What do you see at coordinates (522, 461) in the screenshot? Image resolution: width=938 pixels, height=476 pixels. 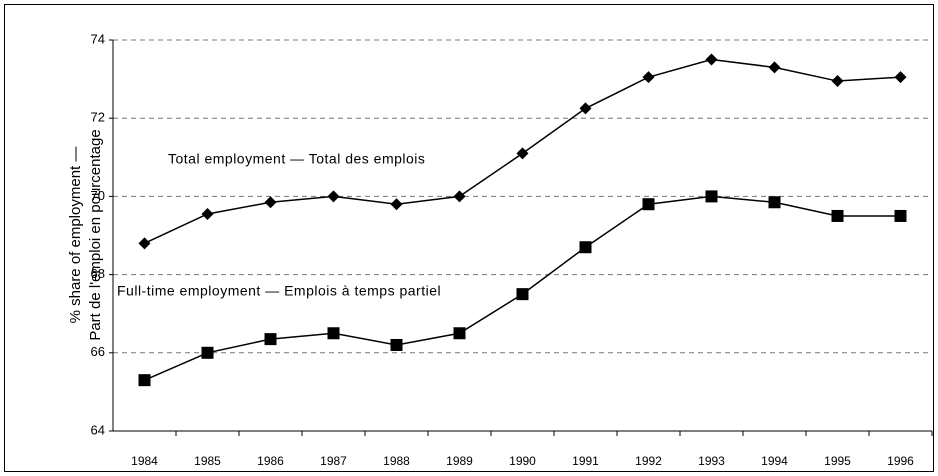 I see `x-tick-label: 1990` at bounding box center [522, 461].